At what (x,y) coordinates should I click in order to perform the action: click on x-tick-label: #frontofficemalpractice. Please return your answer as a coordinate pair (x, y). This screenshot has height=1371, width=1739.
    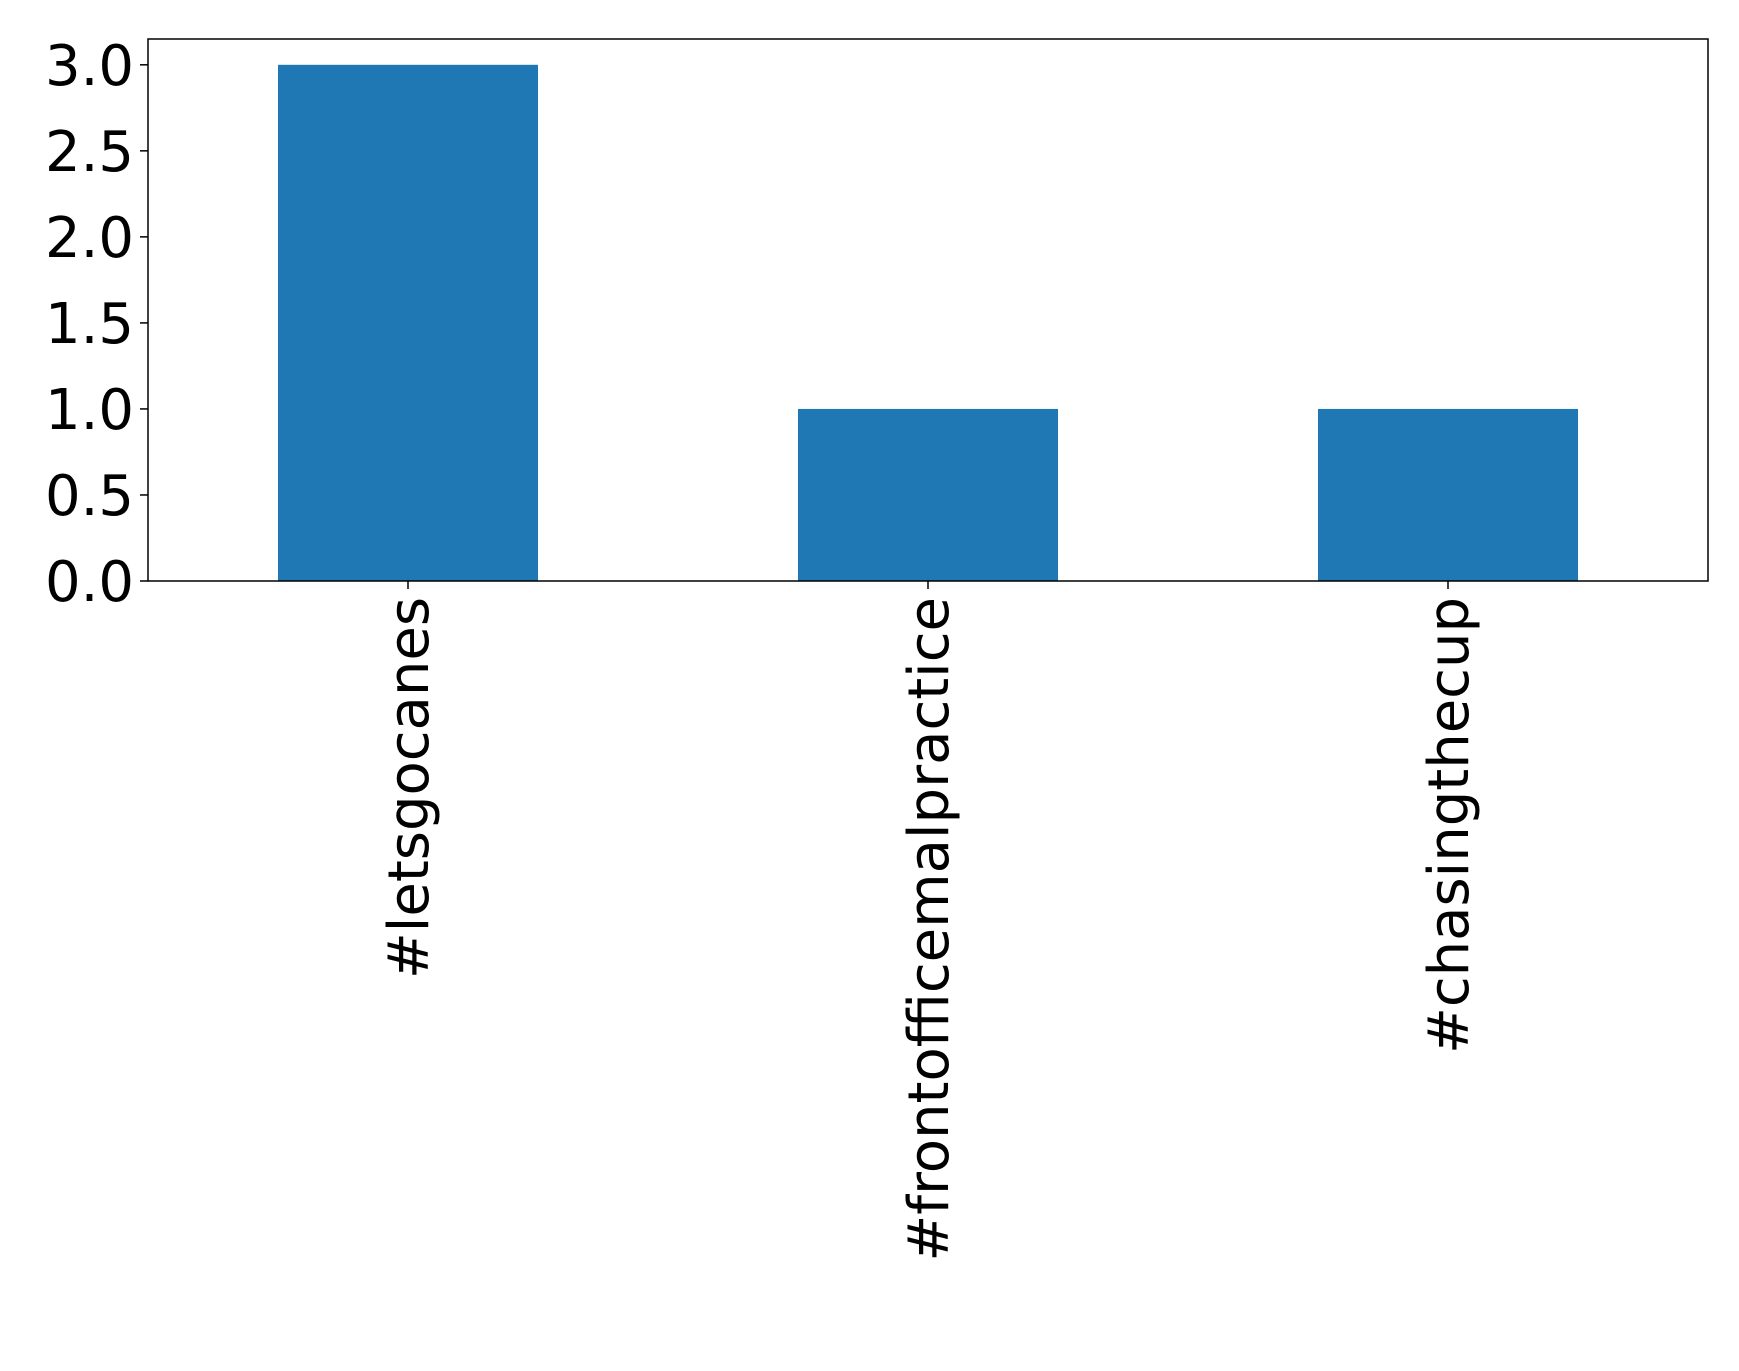
    Looking at the image, I should click on (929, 929).